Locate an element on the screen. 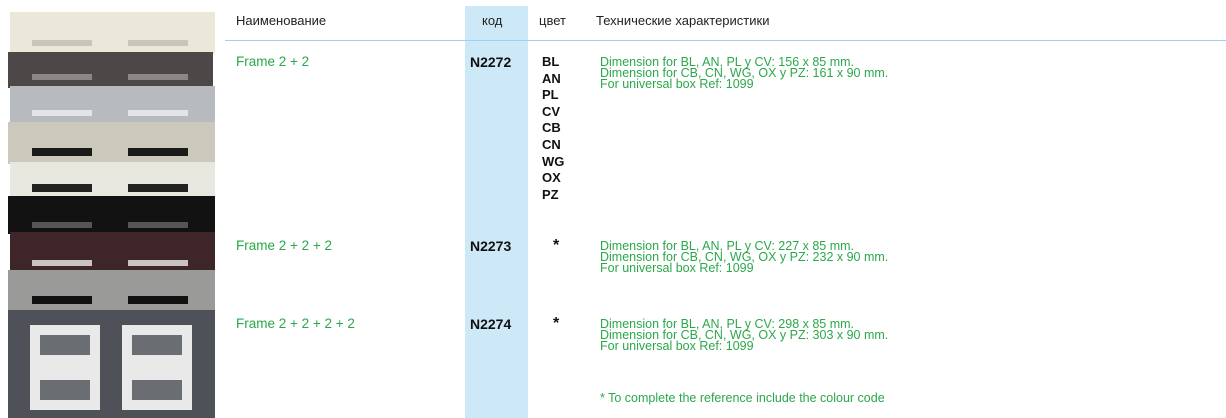 The image size is (1226, 418). product-code: N2272 is located at coordinates (491, 62).